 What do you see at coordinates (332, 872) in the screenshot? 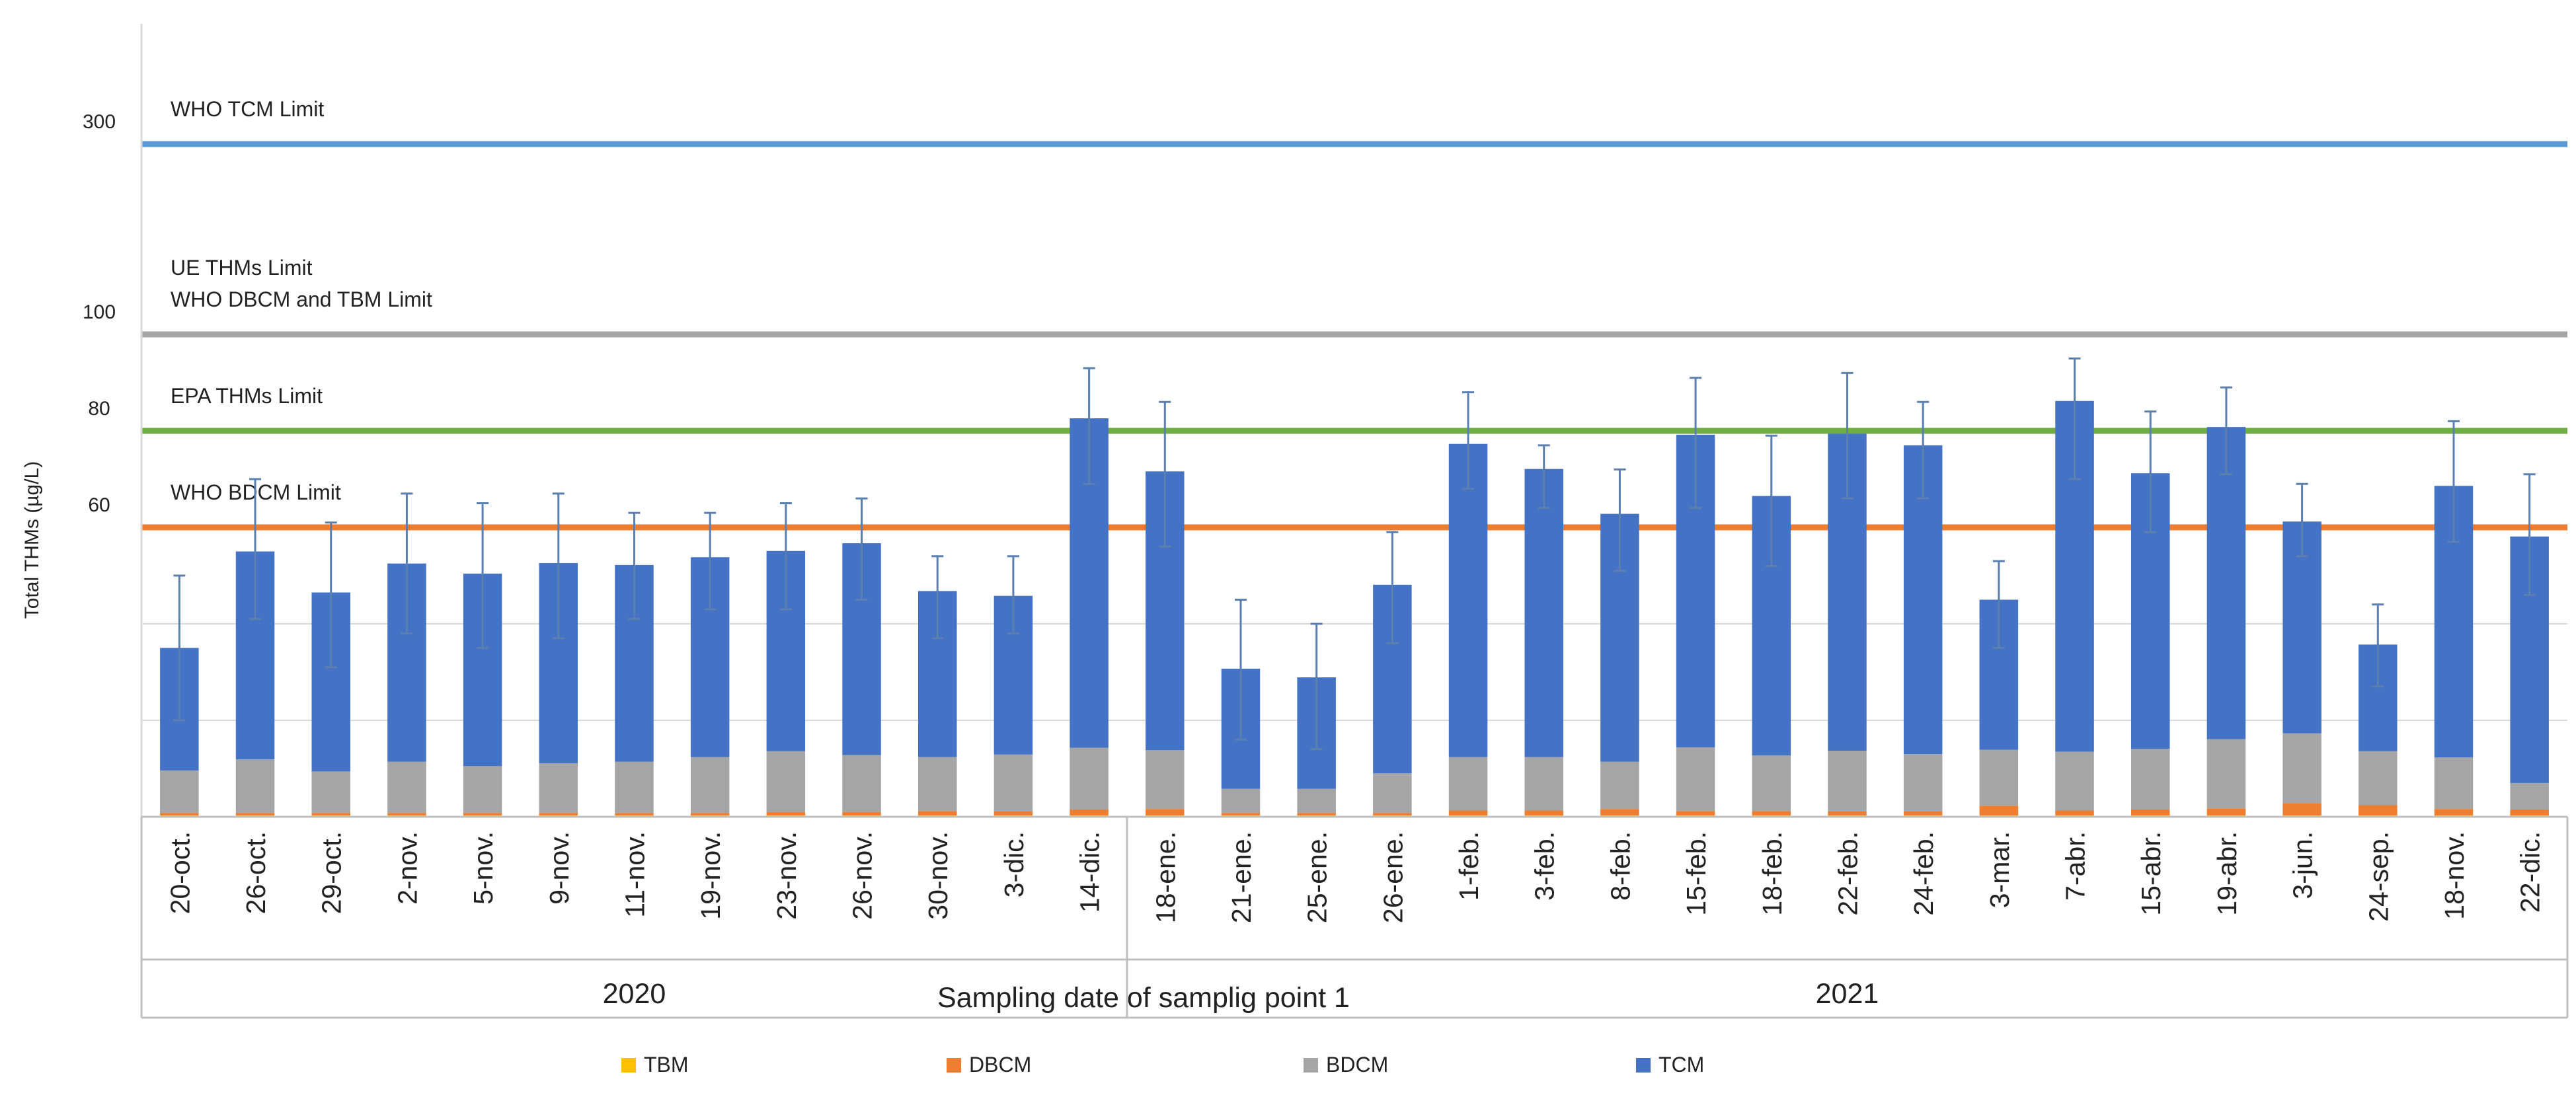
I see `x-tick-label-29-oct: 29-oct.` at bounding box center [332, 872].